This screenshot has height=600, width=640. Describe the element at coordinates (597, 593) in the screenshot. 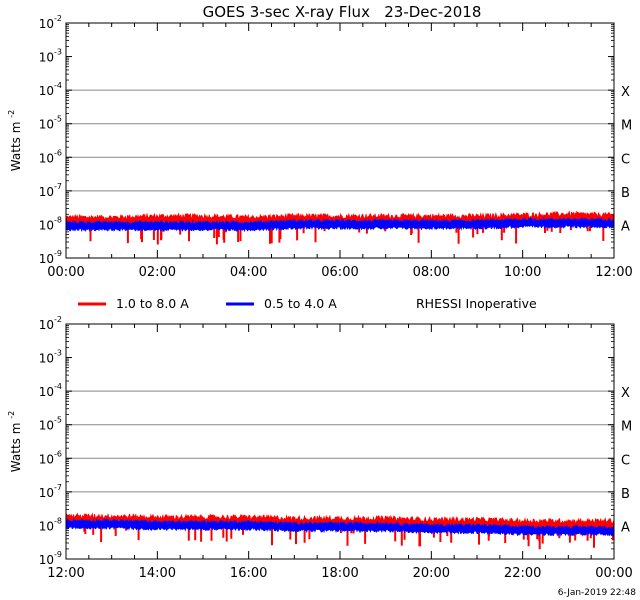

I see `footer-timestamp: 6-Jan-2019 22:48` at that location.